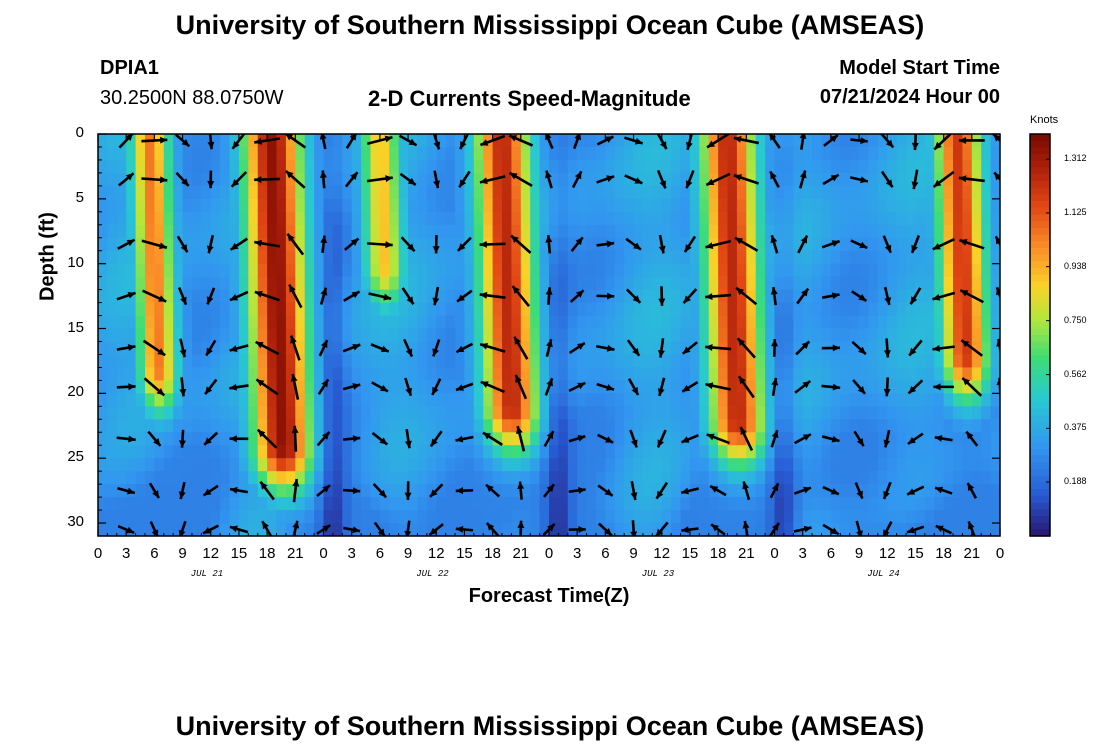 This screenshot has width=1100, height=750. What do you see at coordinates (75, 457) in the screenshot?
I see `y-tick-label: 25` at bounding box center [75, 457].